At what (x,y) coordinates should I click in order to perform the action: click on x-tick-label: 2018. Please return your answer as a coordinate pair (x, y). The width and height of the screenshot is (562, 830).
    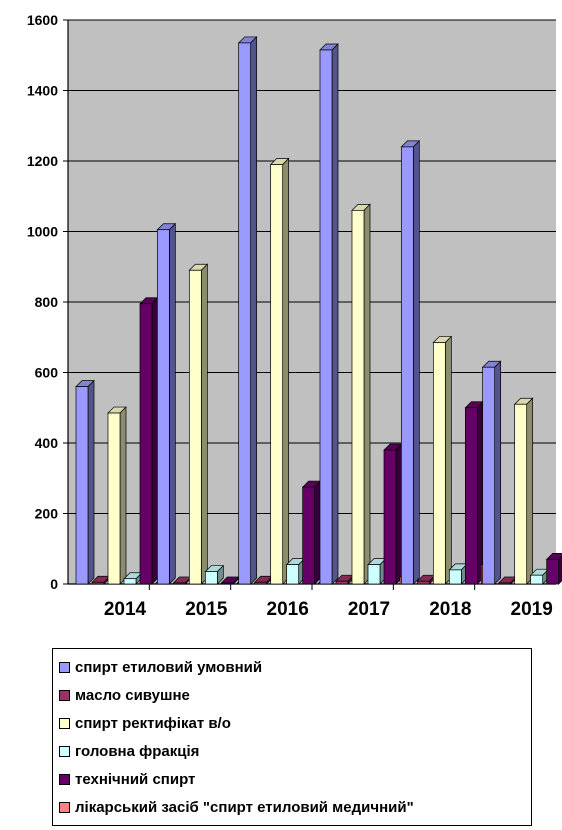
    Looking at the image, I should click on (450, 609).